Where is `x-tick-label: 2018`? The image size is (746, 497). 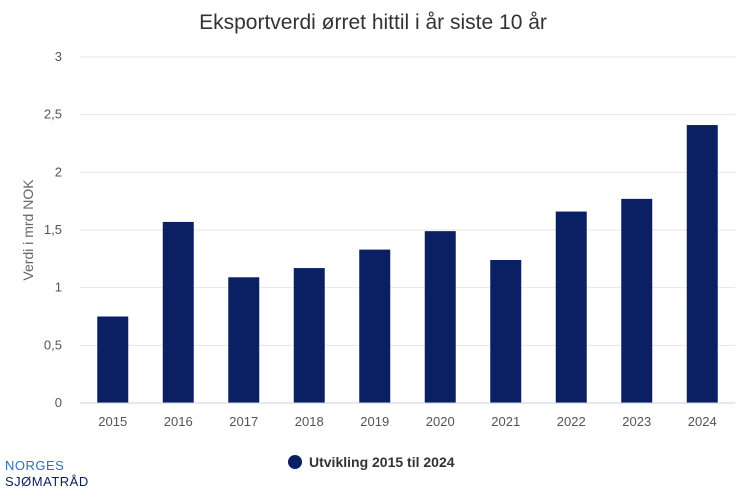 x-tick-label: 2018 is located at coordinates (309, 421).